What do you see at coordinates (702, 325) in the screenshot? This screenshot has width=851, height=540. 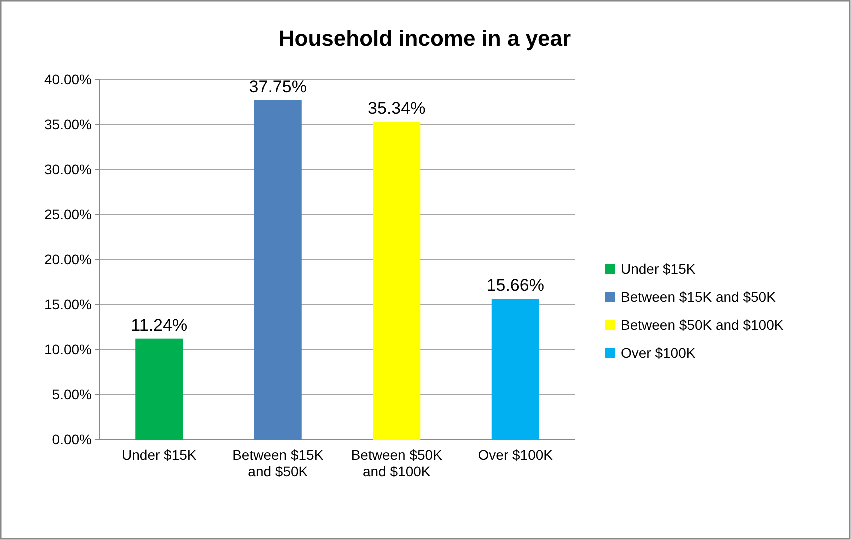 I see `legend-label: Between $50K and $100K` at bounding box center [702, 325].